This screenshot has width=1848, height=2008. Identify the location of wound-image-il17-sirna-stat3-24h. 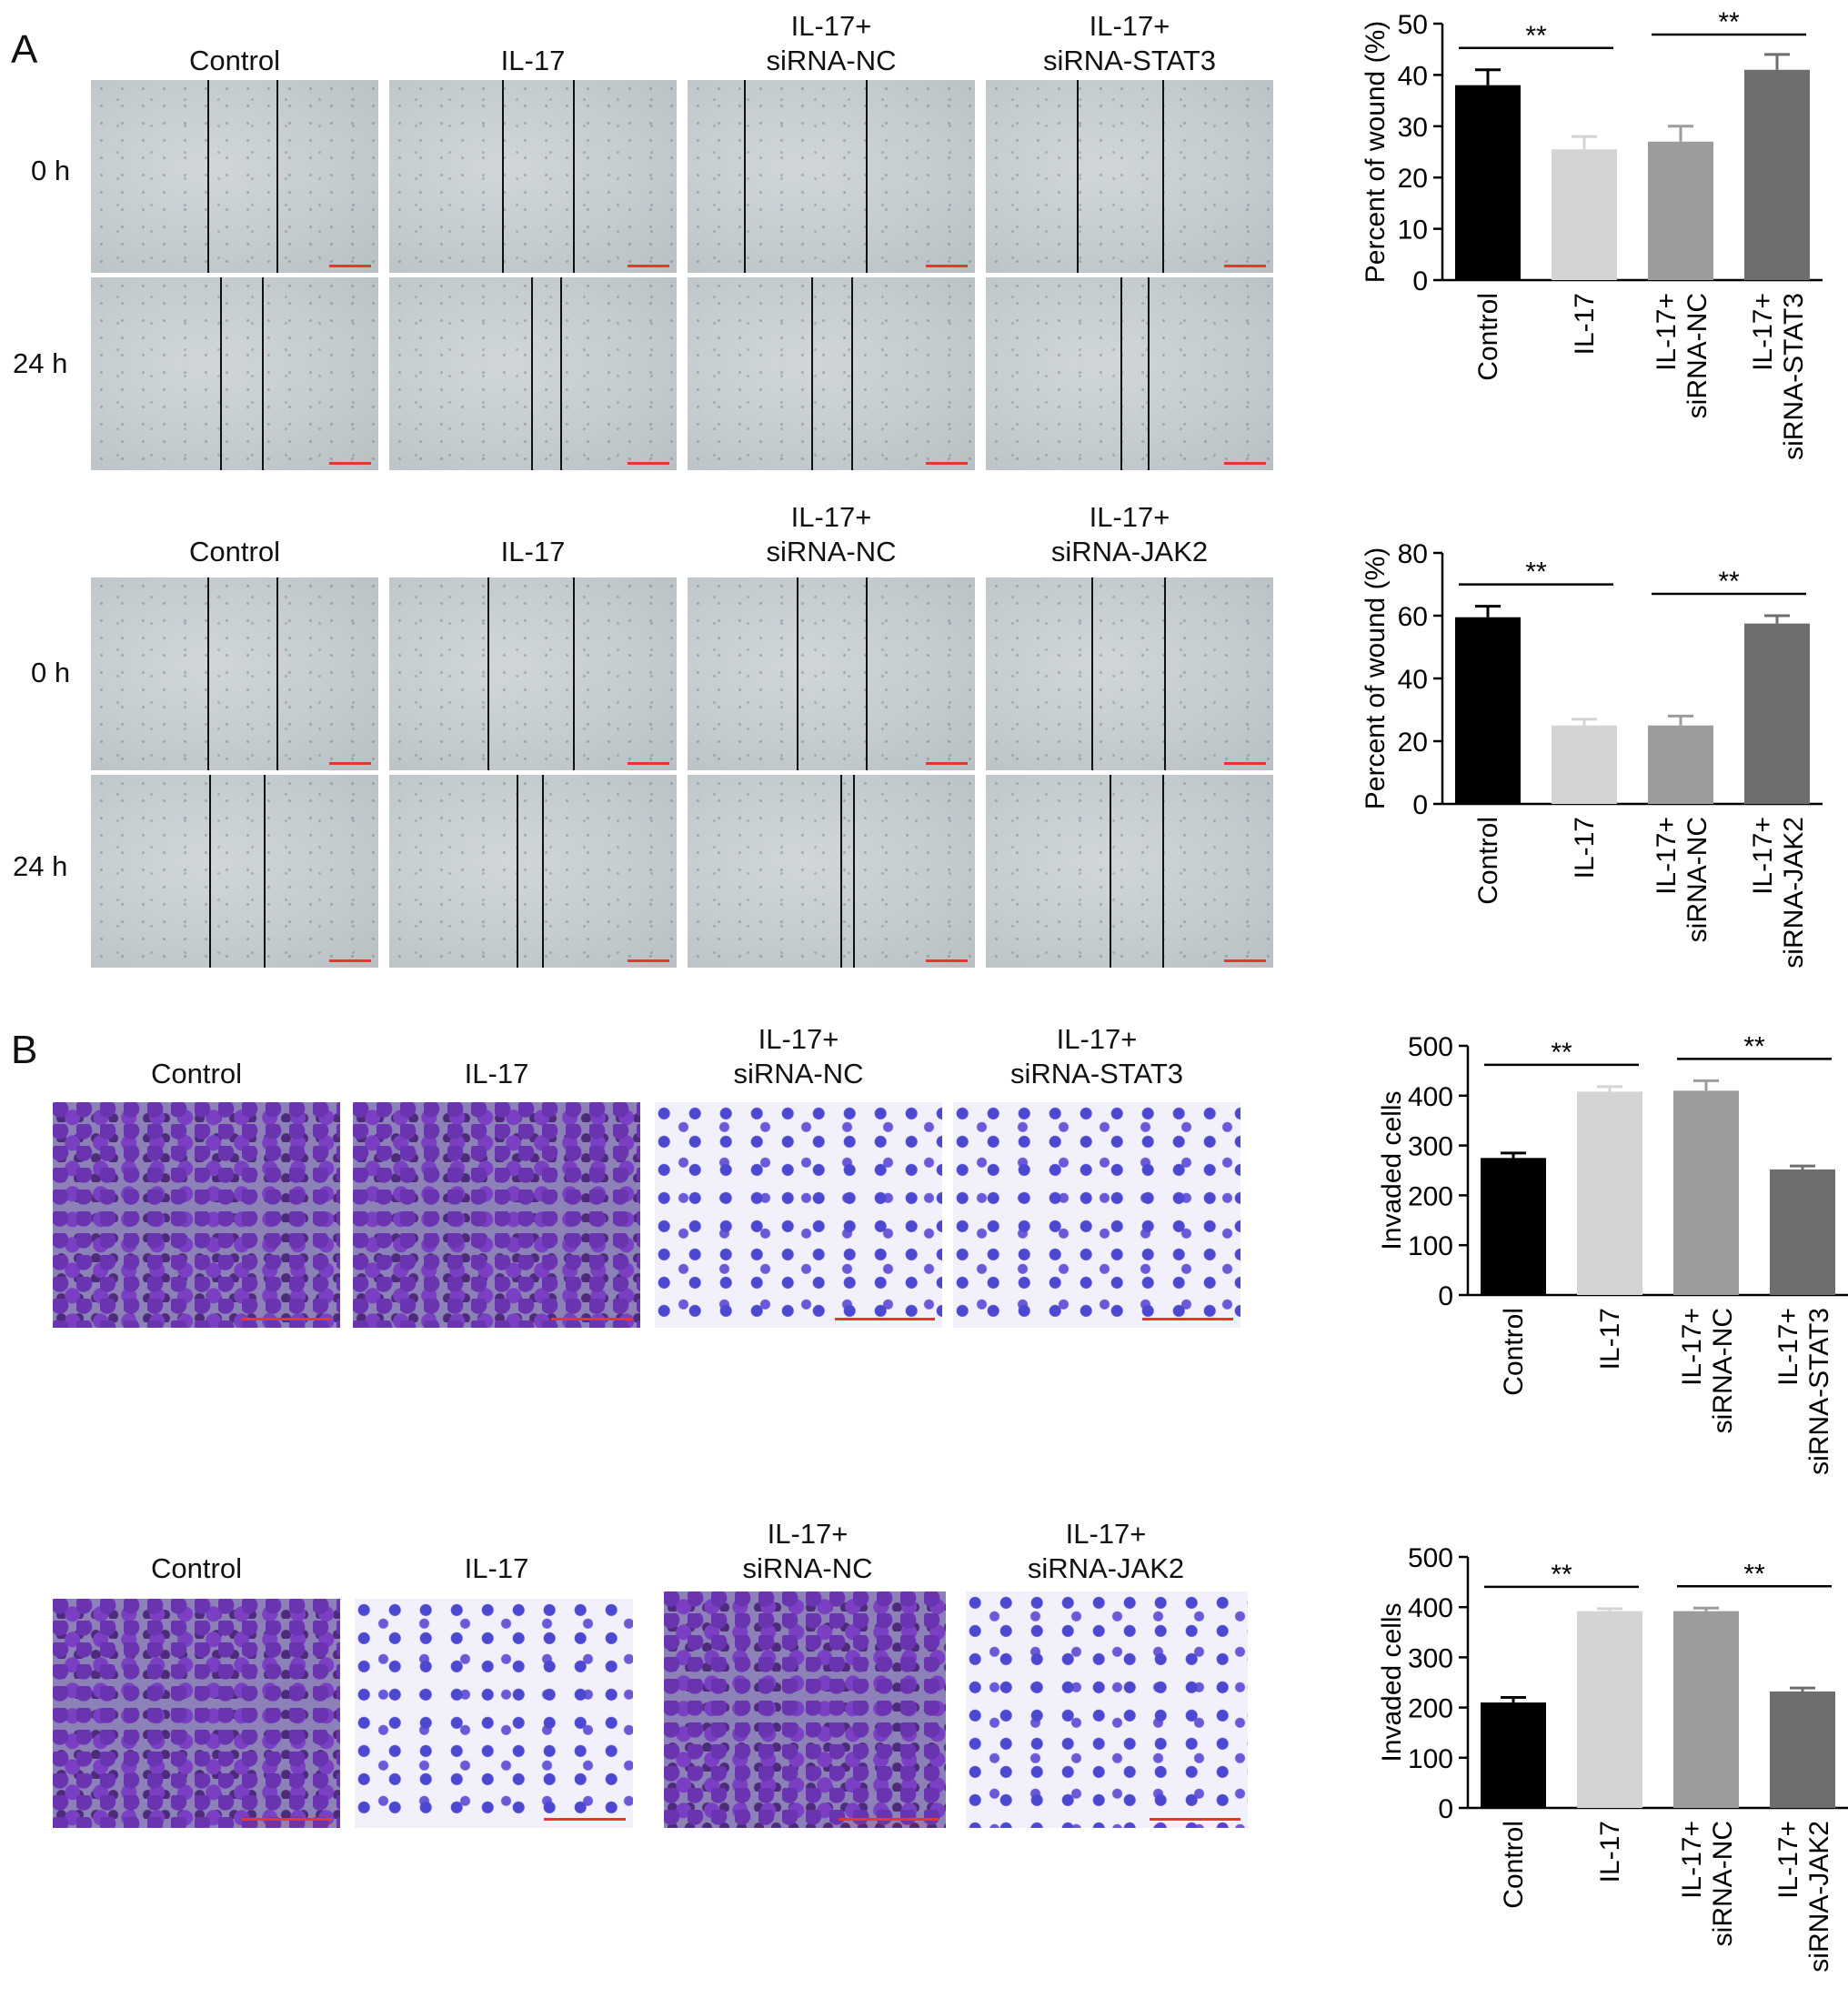
(1130, 373).